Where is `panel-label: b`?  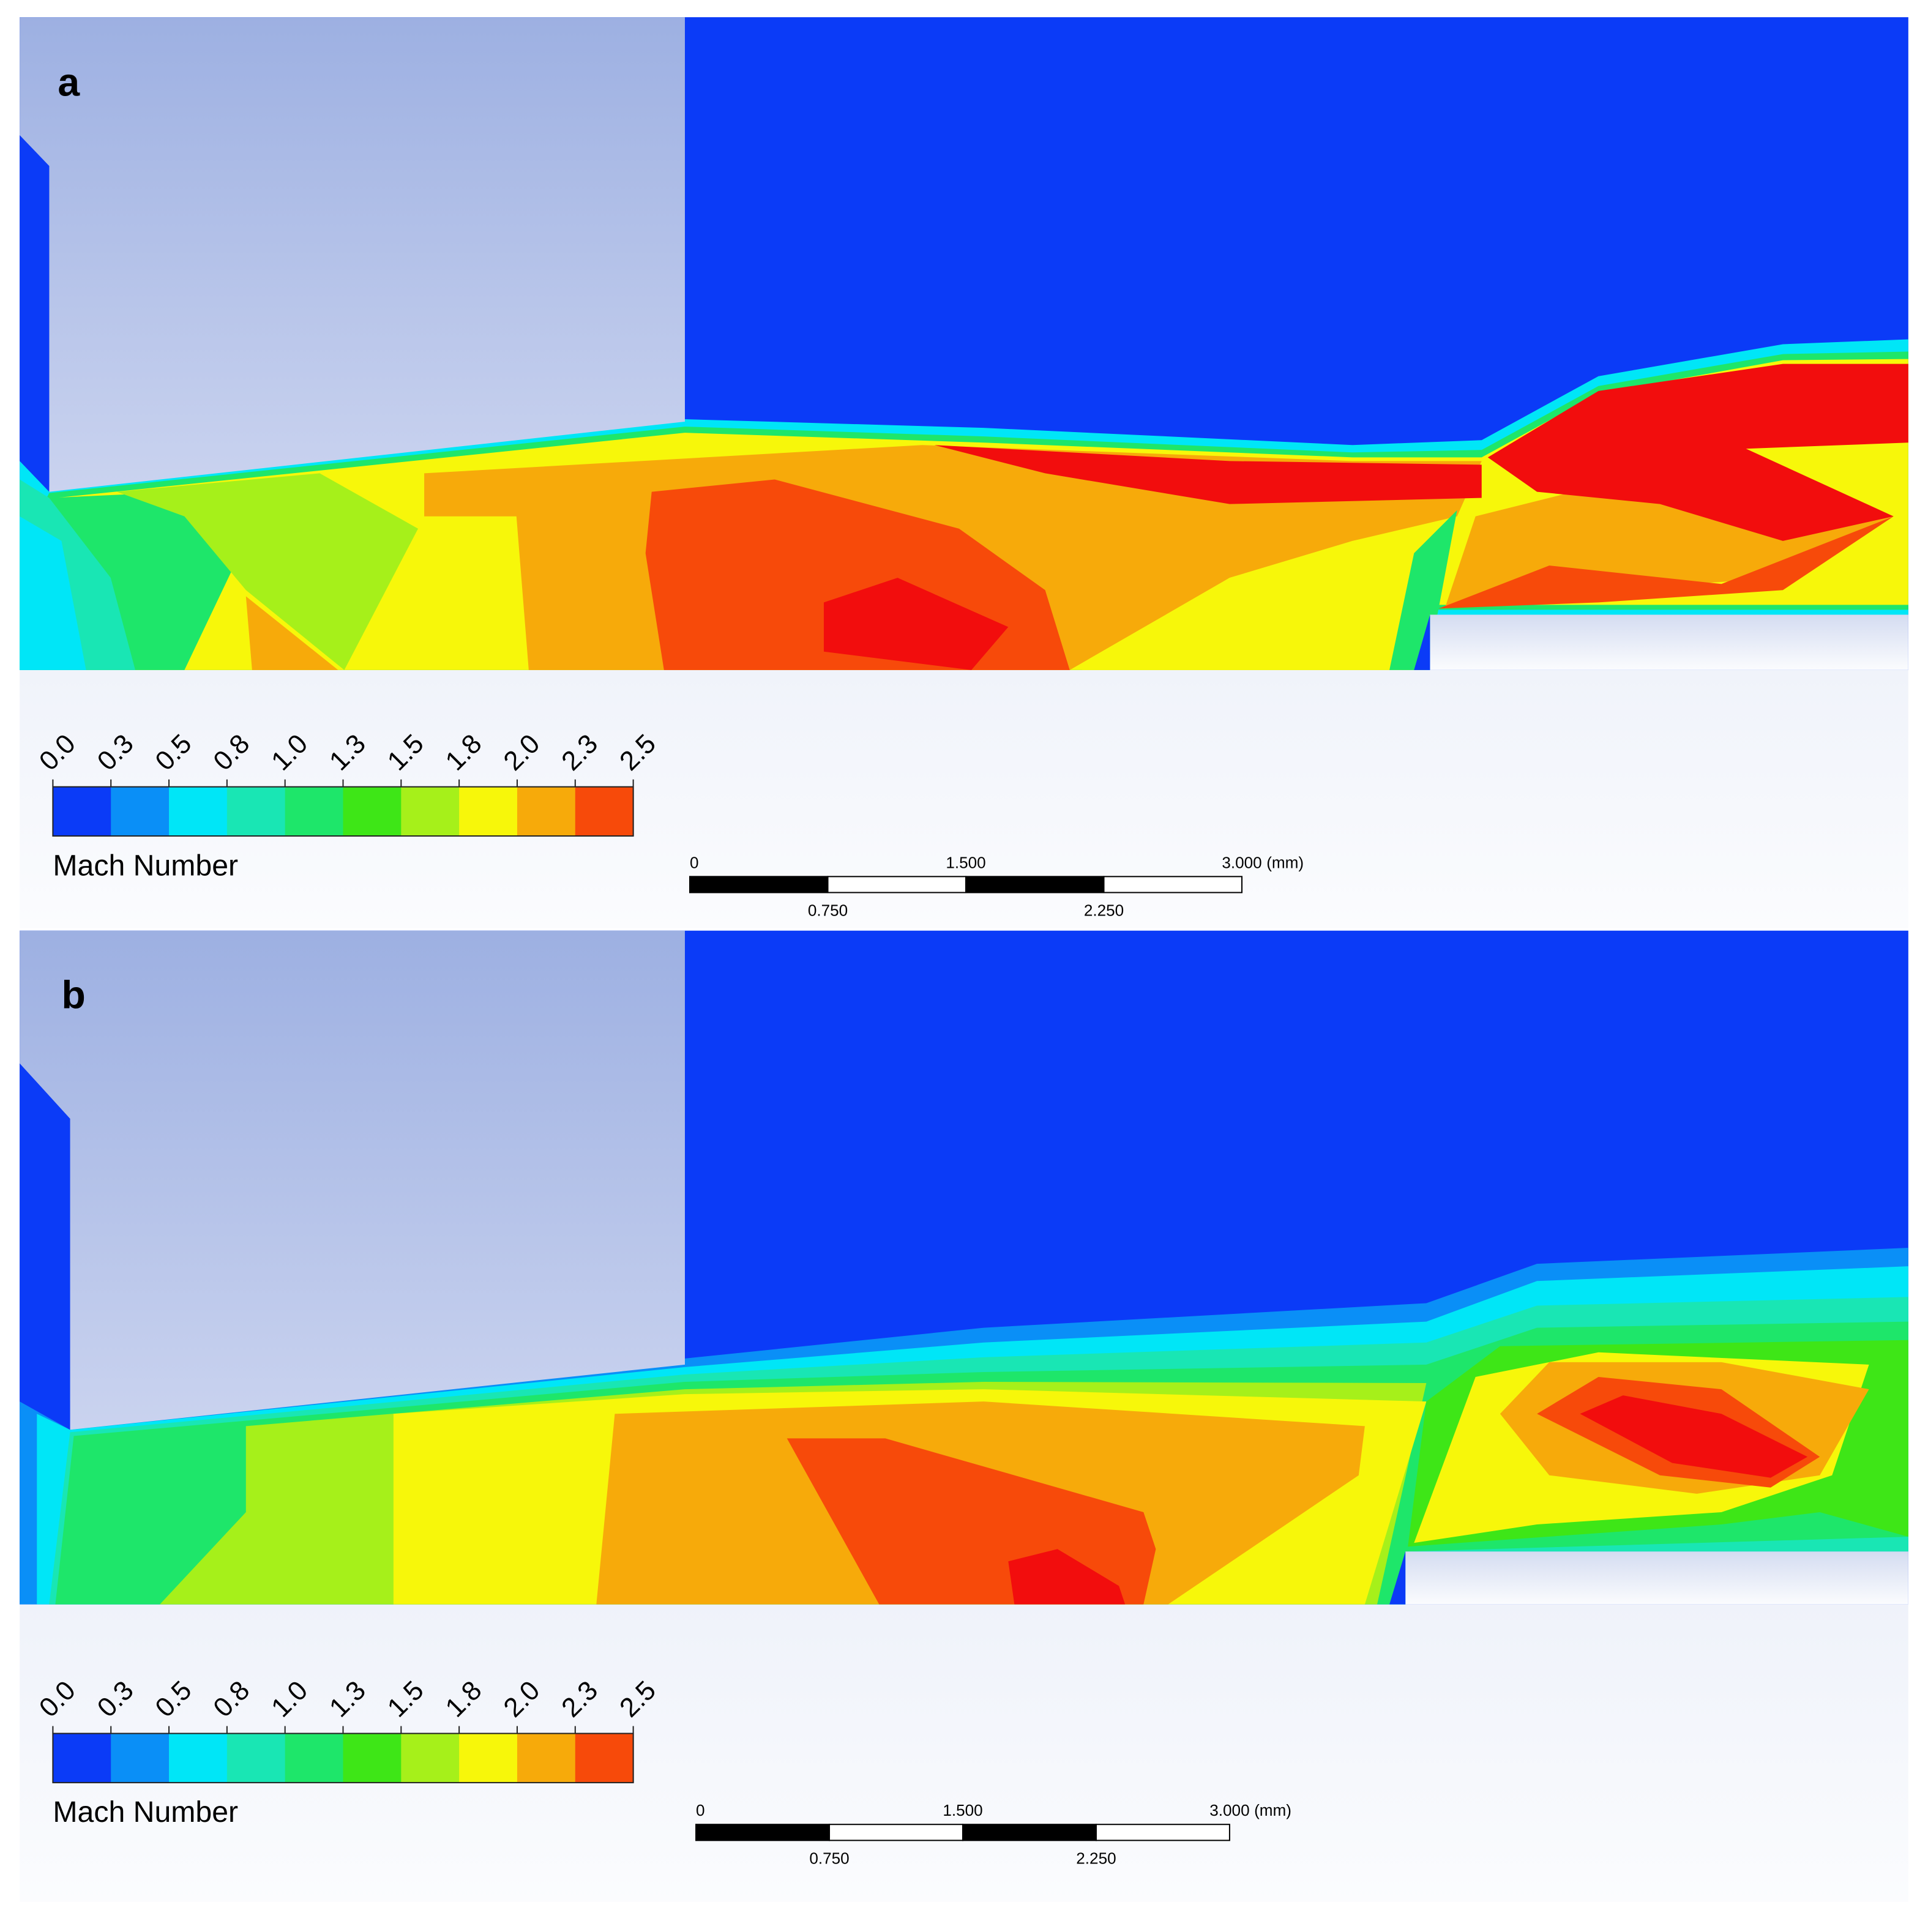
panel-label: b is located at coordinates (73, 994).